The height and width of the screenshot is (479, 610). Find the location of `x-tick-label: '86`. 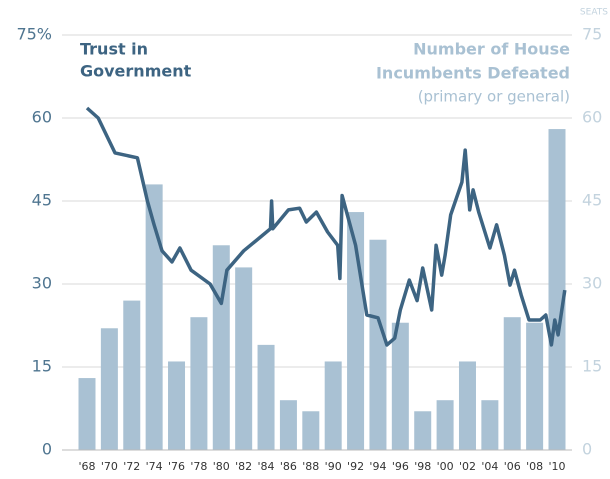

x-tick-label: '86 is located at coordinates (288, 466).